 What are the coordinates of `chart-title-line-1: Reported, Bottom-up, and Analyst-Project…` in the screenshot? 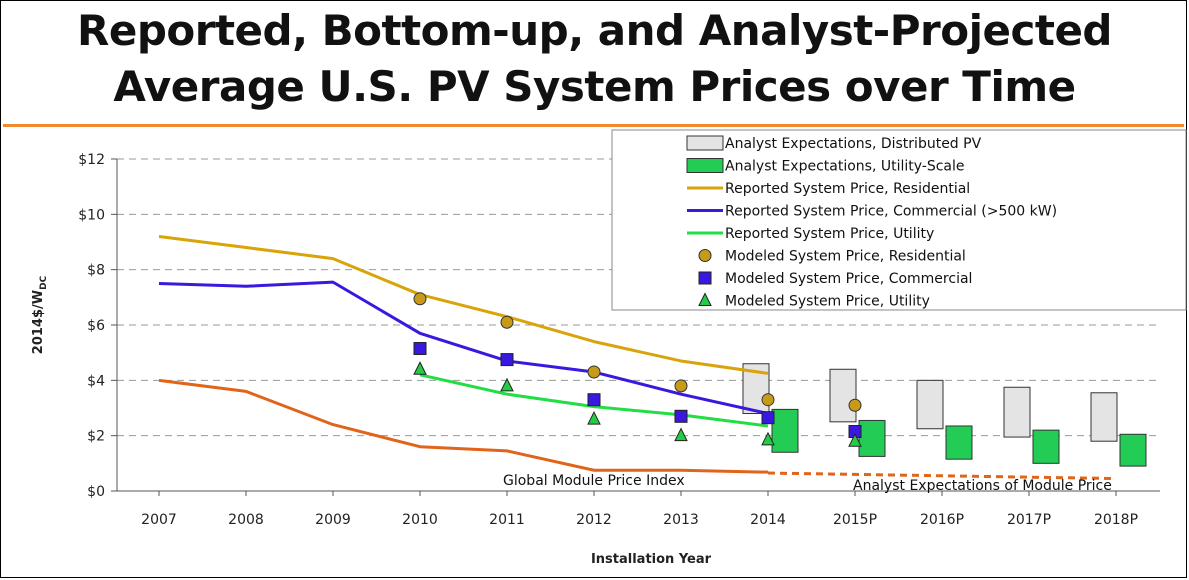 It's located at (595, 30).